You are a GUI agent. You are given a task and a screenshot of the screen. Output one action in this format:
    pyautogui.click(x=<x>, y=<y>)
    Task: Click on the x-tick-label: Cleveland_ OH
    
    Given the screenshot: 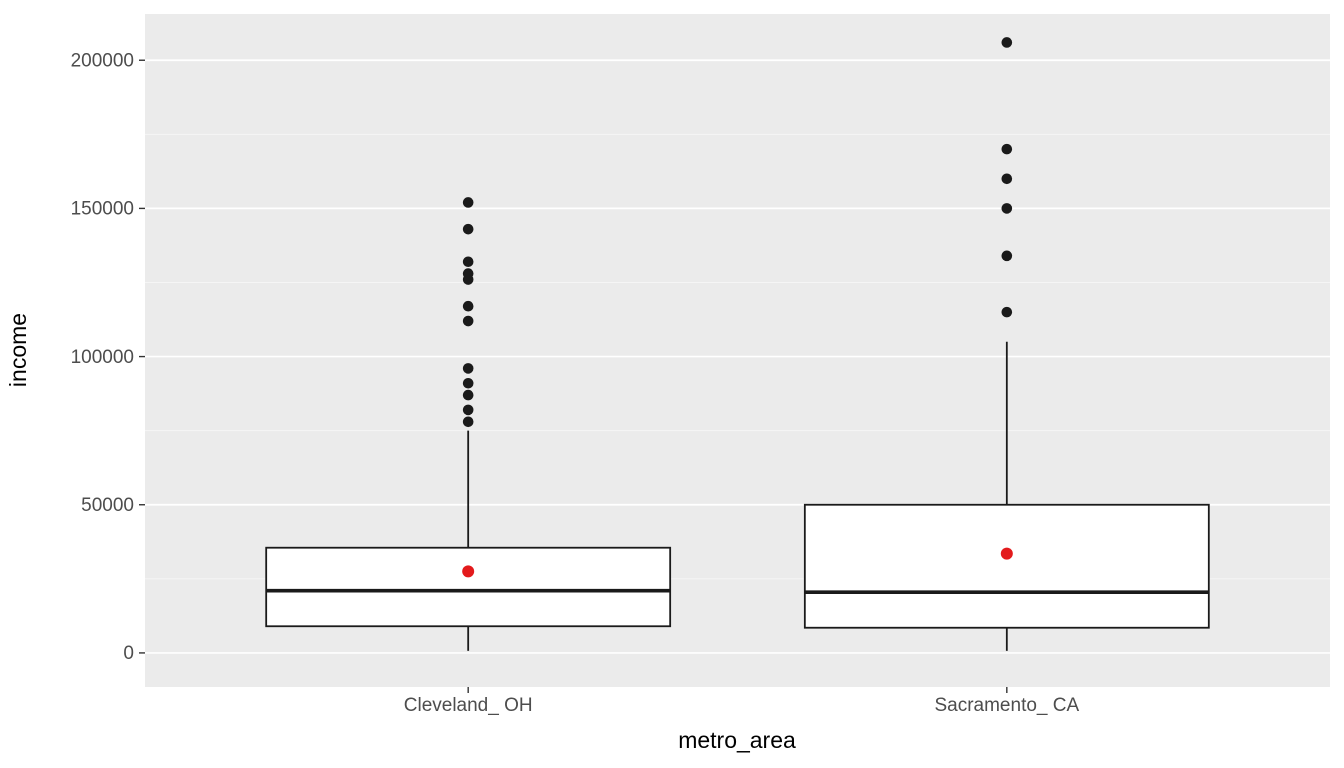 What is the action you would take?
    pyautogui.click(x=468, y=705)
    